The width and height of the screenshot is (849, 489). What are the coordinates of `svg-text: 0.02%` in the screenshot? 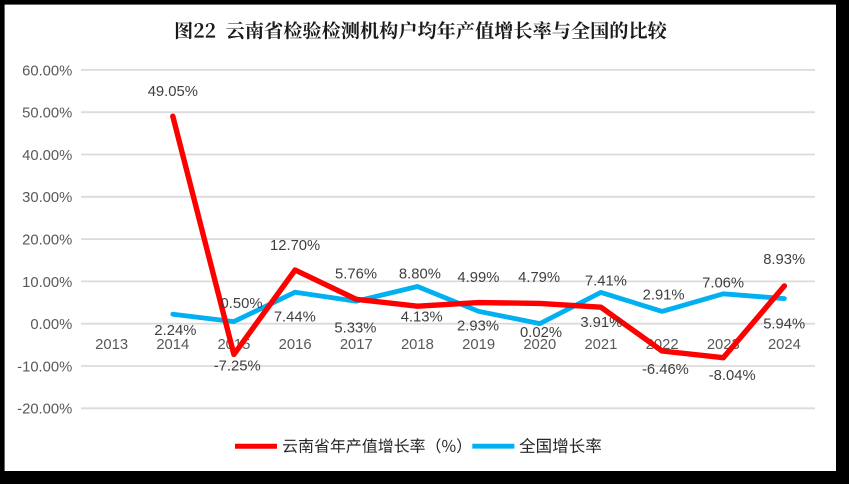 It's located at (541, 333).